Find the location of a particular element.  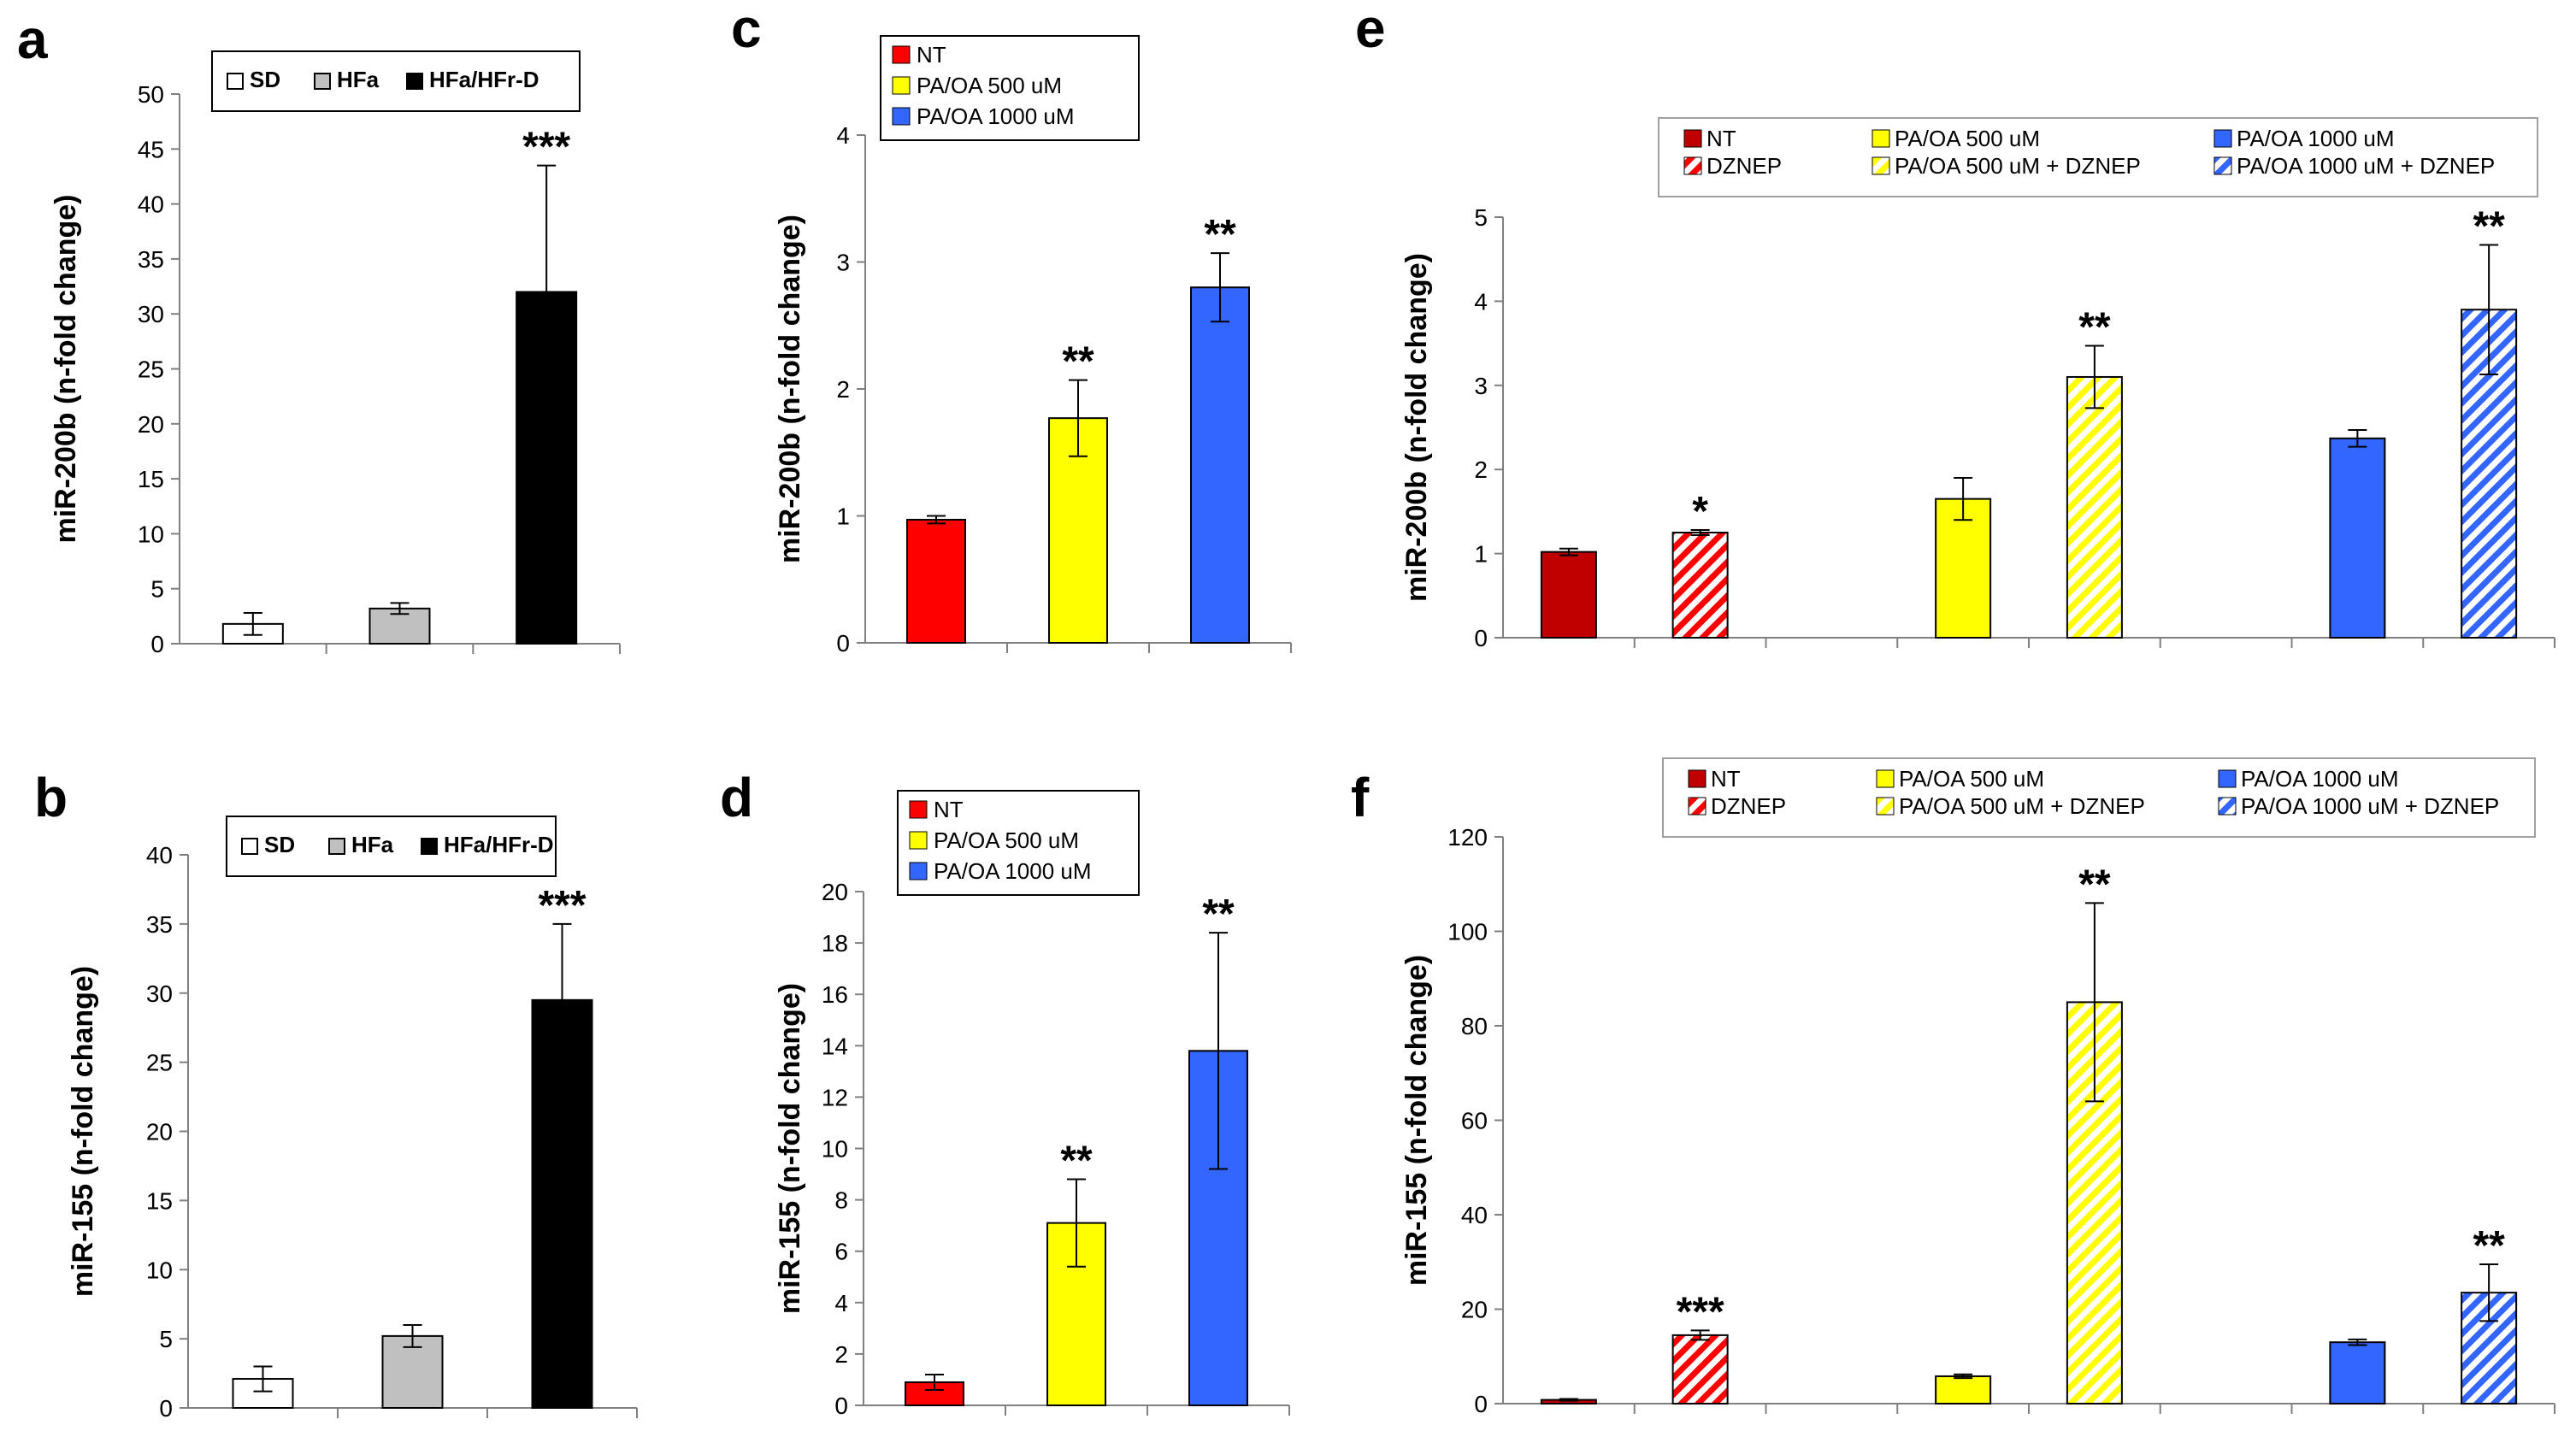

y-tick-label: 18 is located at coordinates (835, 943).